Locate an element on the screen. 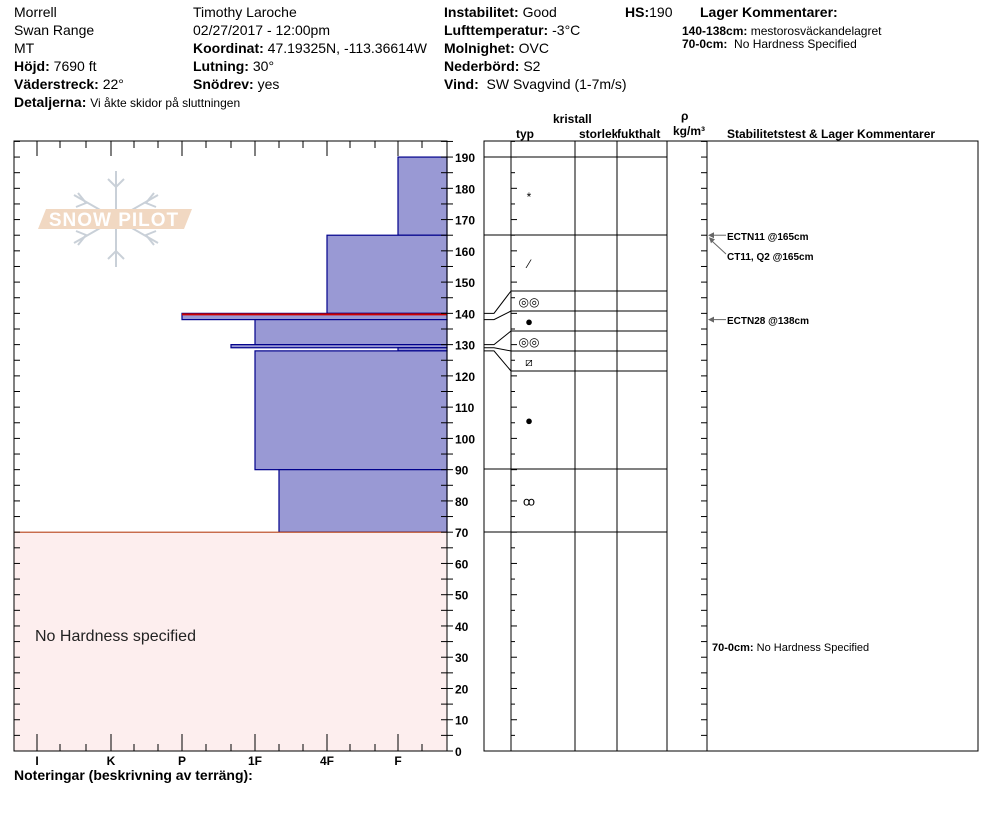 This screenshot has width=994, height=840. depth-label: 150 is located at coordinates (465, 283).